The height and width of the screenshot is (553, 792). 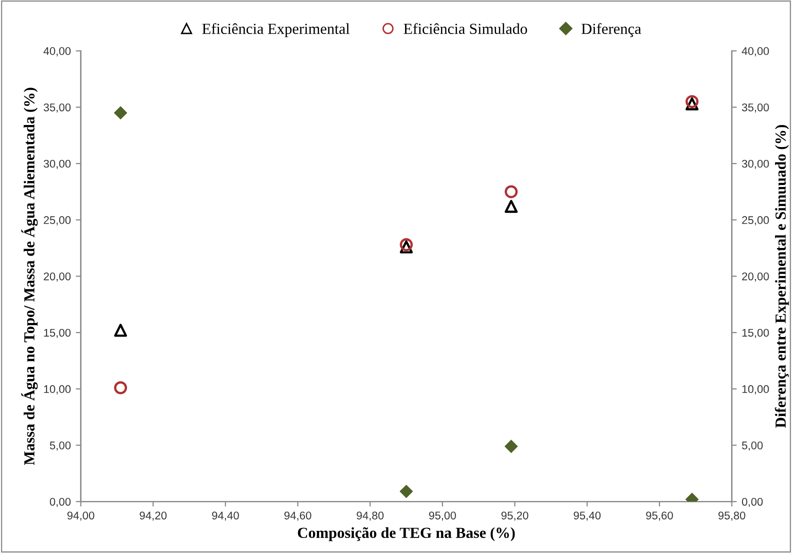 What do you see at coordinates (57, 164) in the screenshot?
I see `y-tick-label: 30,00` at bounding box center [57, 164].